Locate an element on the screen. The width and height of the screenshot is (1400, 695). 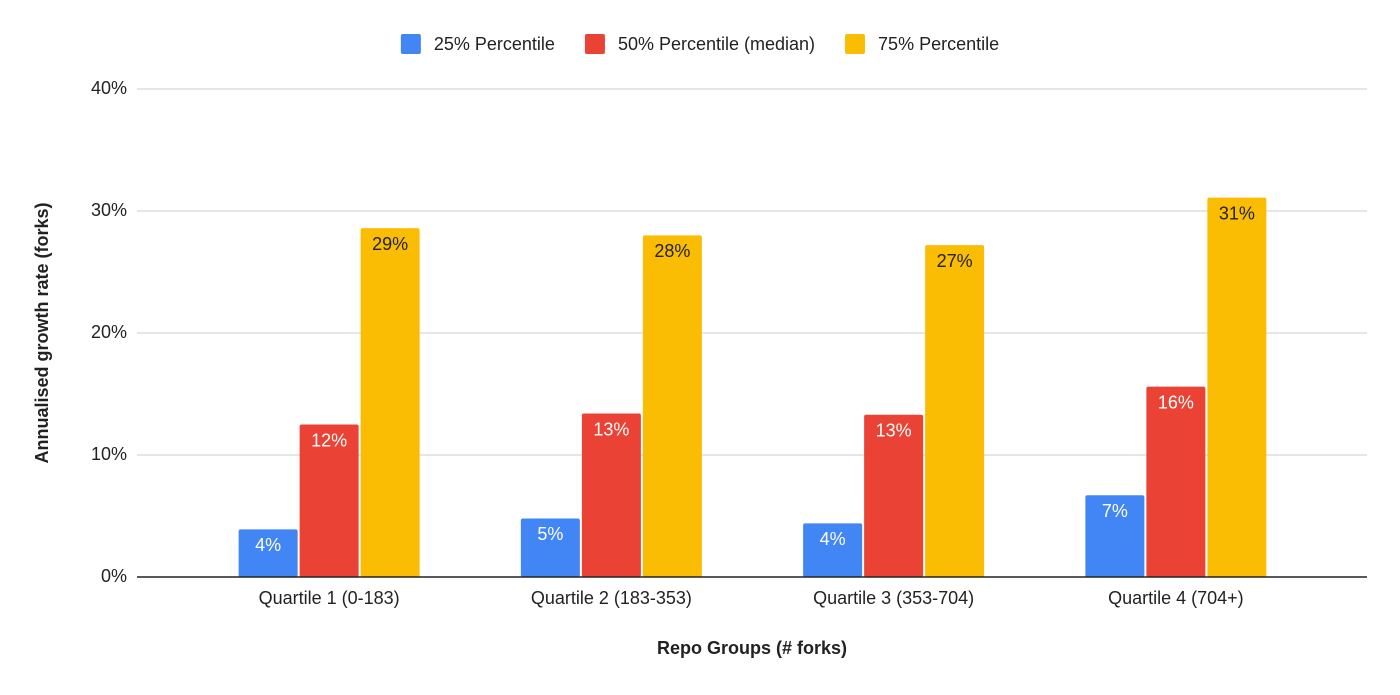
y-tick-label: 20% is located at coordinates (109, 332).